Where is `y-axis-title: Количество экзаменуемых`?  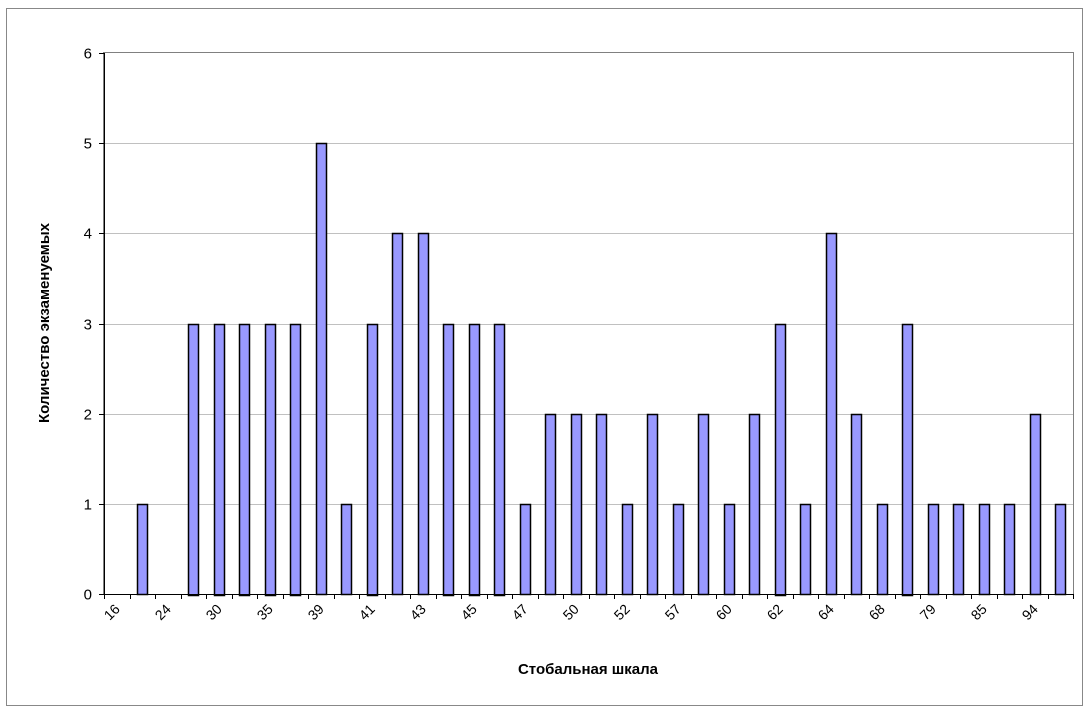
y-axis-title: Количество экзаменуемых is located at coordinates (44, 322).